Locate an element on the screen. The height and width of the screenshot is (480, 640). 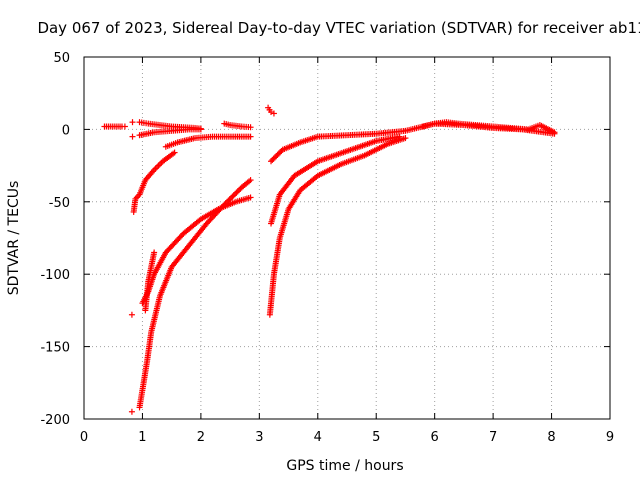
x-tick-label: 3 is located at coordinates (259, 437).